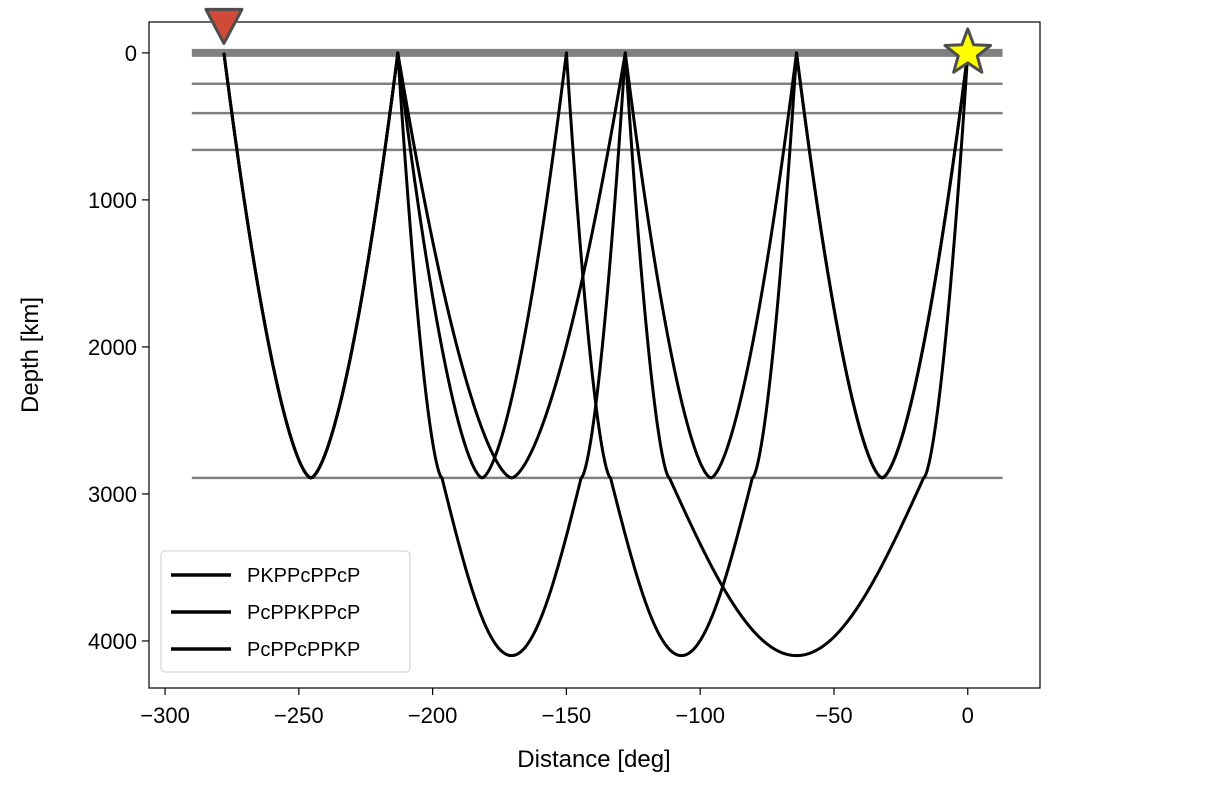  Describe the element at coordinates (112, 200) in the screenshot. I see `y-tick-label: 1000` at that location.